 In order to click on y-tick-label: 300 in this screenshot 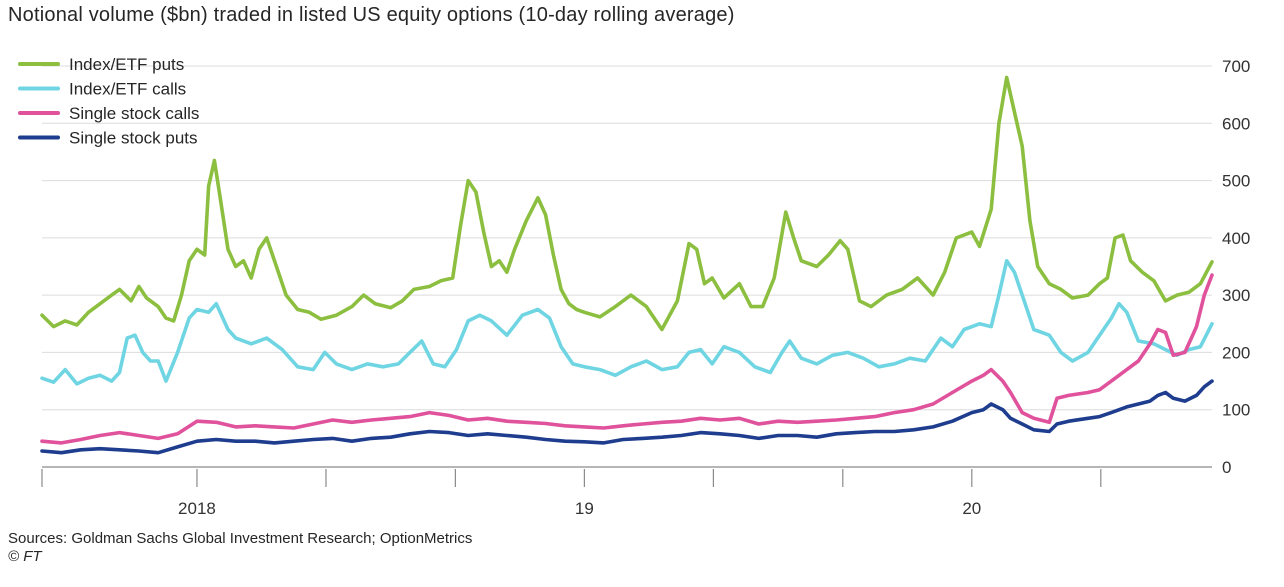, I will do `click(1236, 295)`.